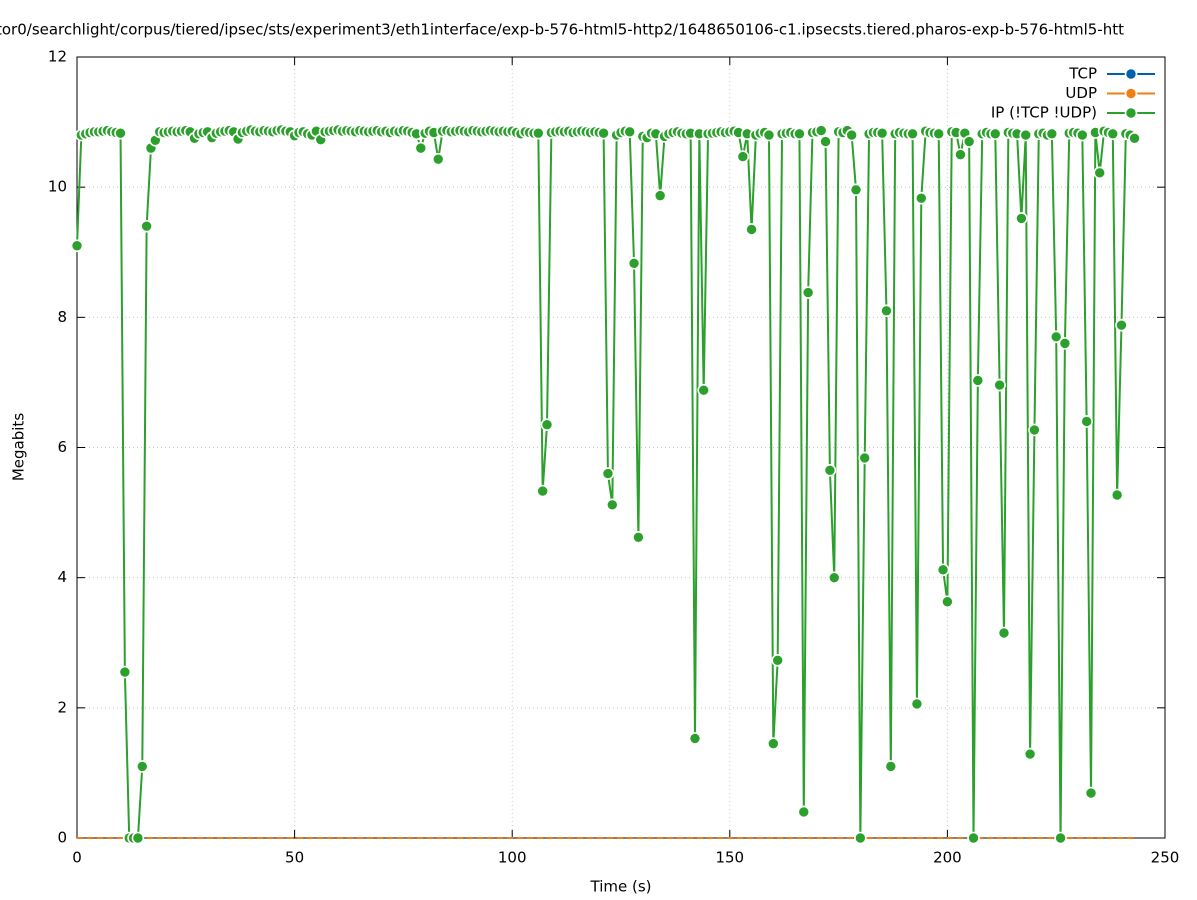 This screenshot has height=900, width=1197. I want to click on x-tick-label: 250, so click(1165, 858).